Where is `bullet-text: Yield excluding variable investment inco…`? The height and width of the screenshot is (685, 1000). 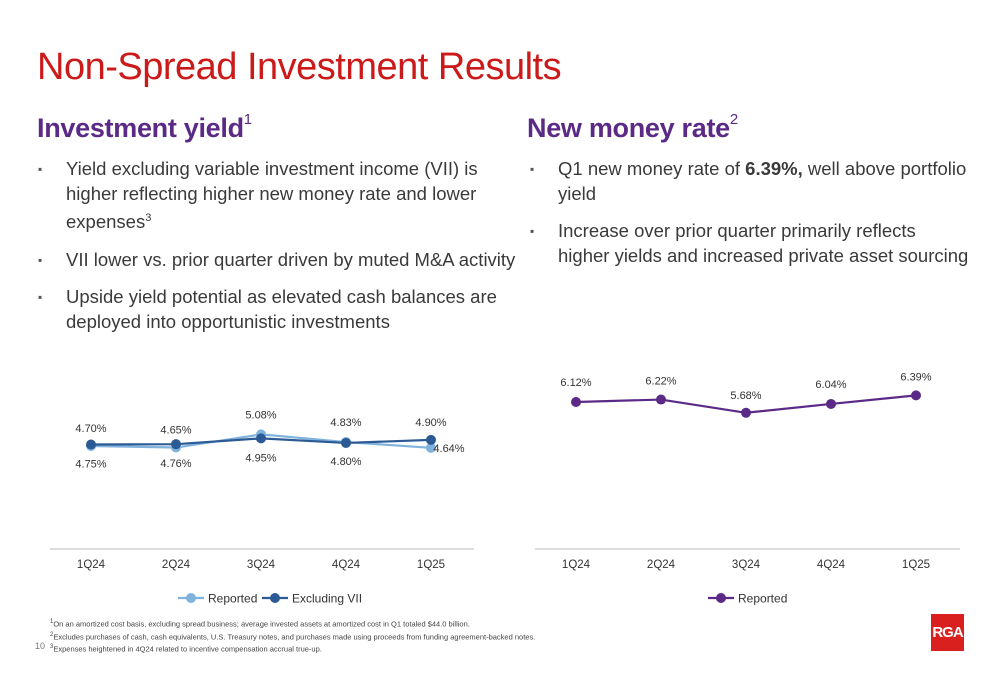
bullet-text: Yield excluding variable investment inco… is located at coordinates (272, 195).